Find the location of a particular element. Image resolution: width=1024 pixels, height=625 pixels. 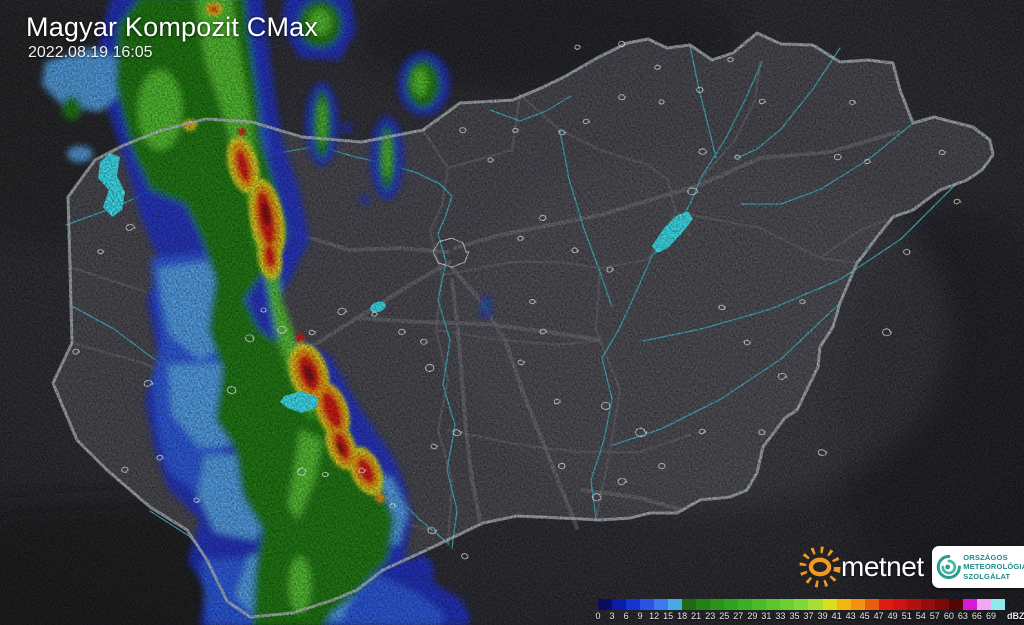

dbz-tick: 47 is located at coordinates (878, 616).